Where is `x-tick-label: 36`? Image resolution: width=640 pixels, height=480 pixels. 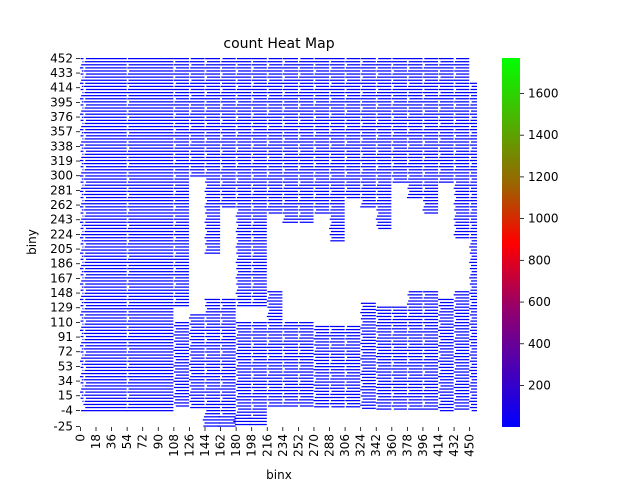 x-tick-label: 36 is located at coordinates (112, 441).